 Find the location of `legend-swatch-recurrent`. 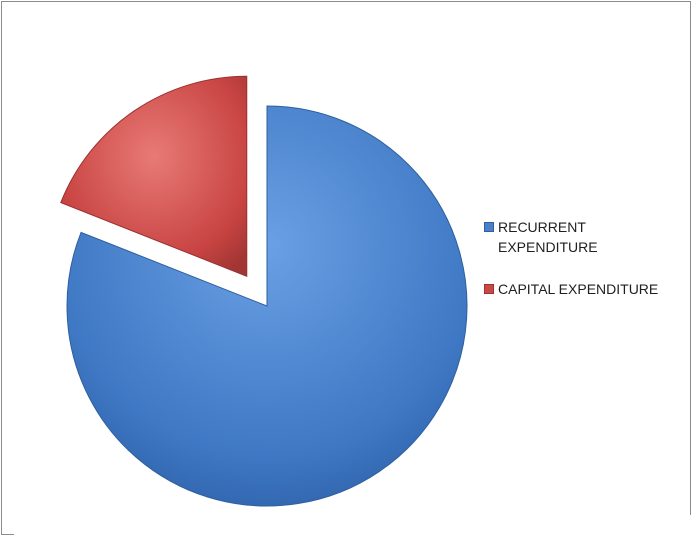

legend-swatch-recurrent is located at coordinates (489, 227).